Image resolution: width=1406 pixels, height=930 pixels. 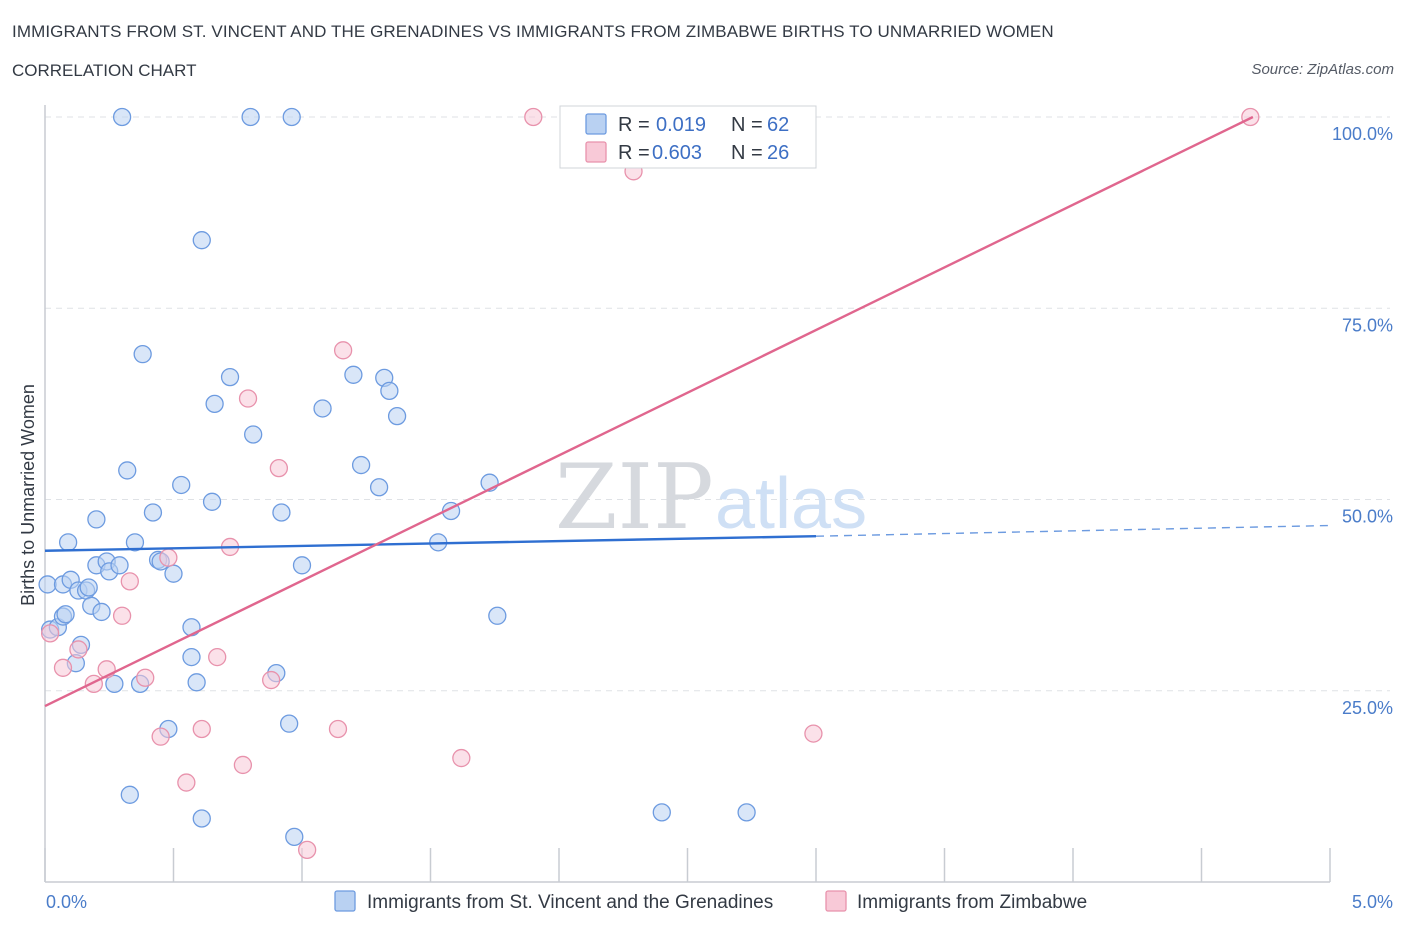 I want to click on legend-r-label-2: R =, so click(x=634, y=153).